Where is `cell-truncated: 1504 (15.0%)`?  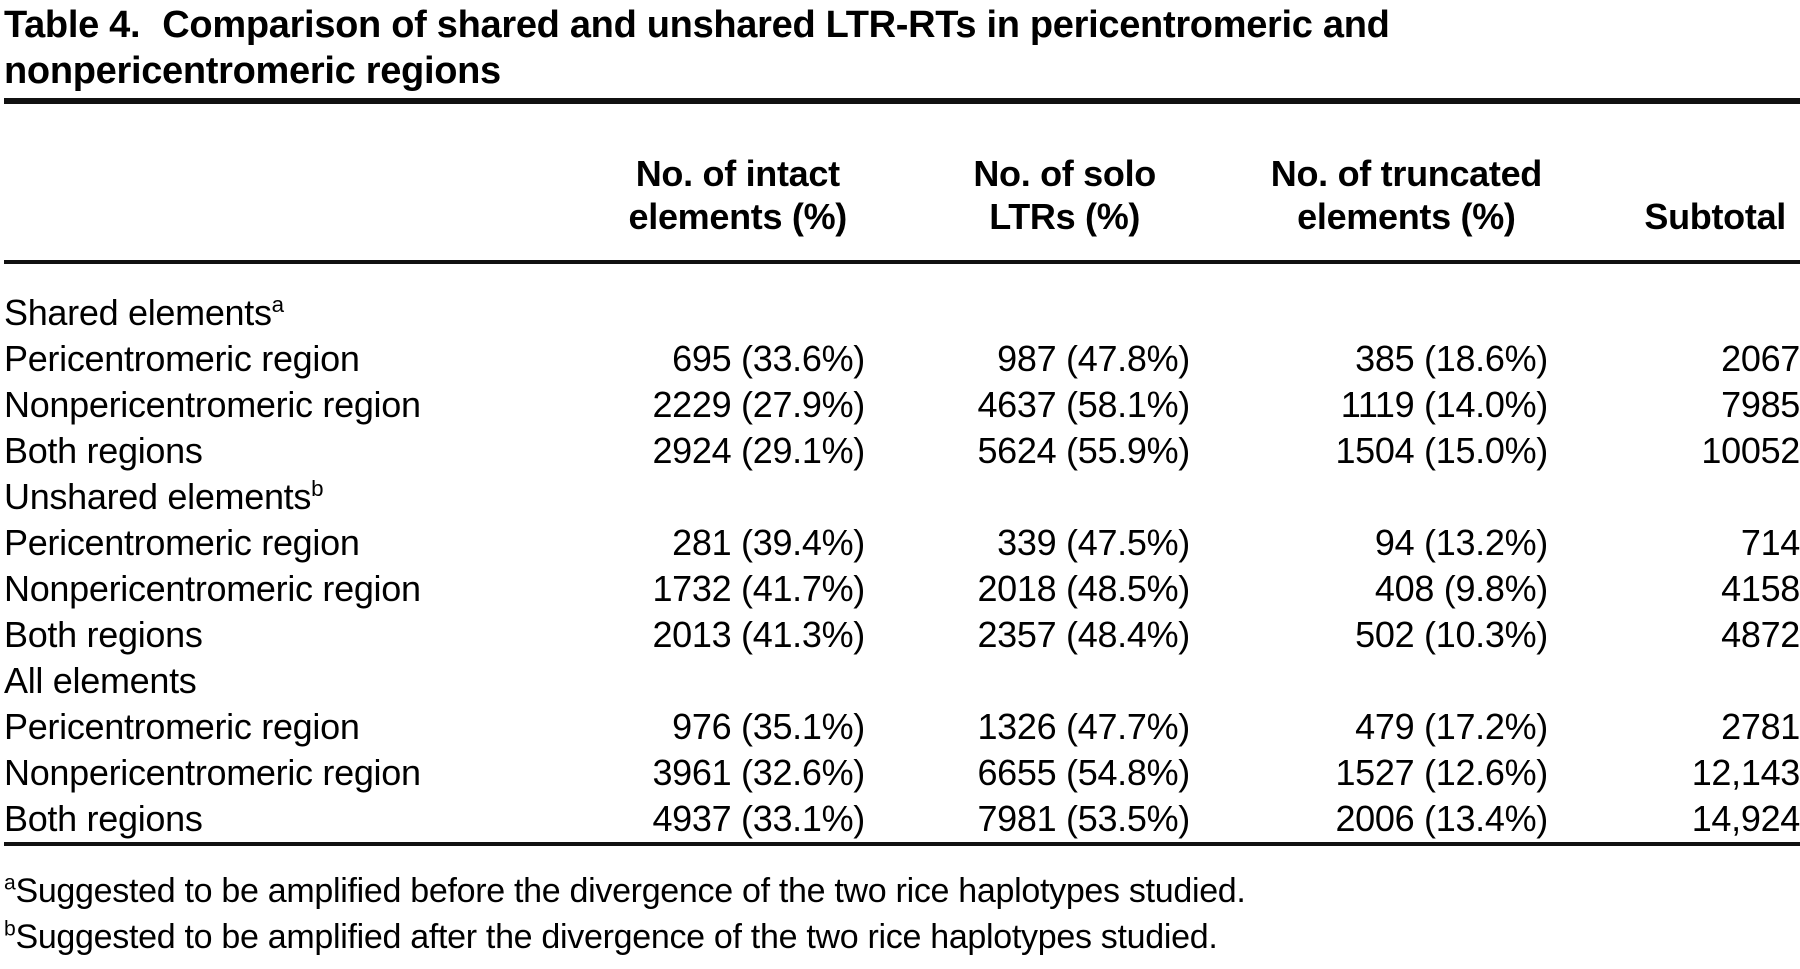 cell-truncated: 1504 (15.0%) is located at coordinates (1441, 450).